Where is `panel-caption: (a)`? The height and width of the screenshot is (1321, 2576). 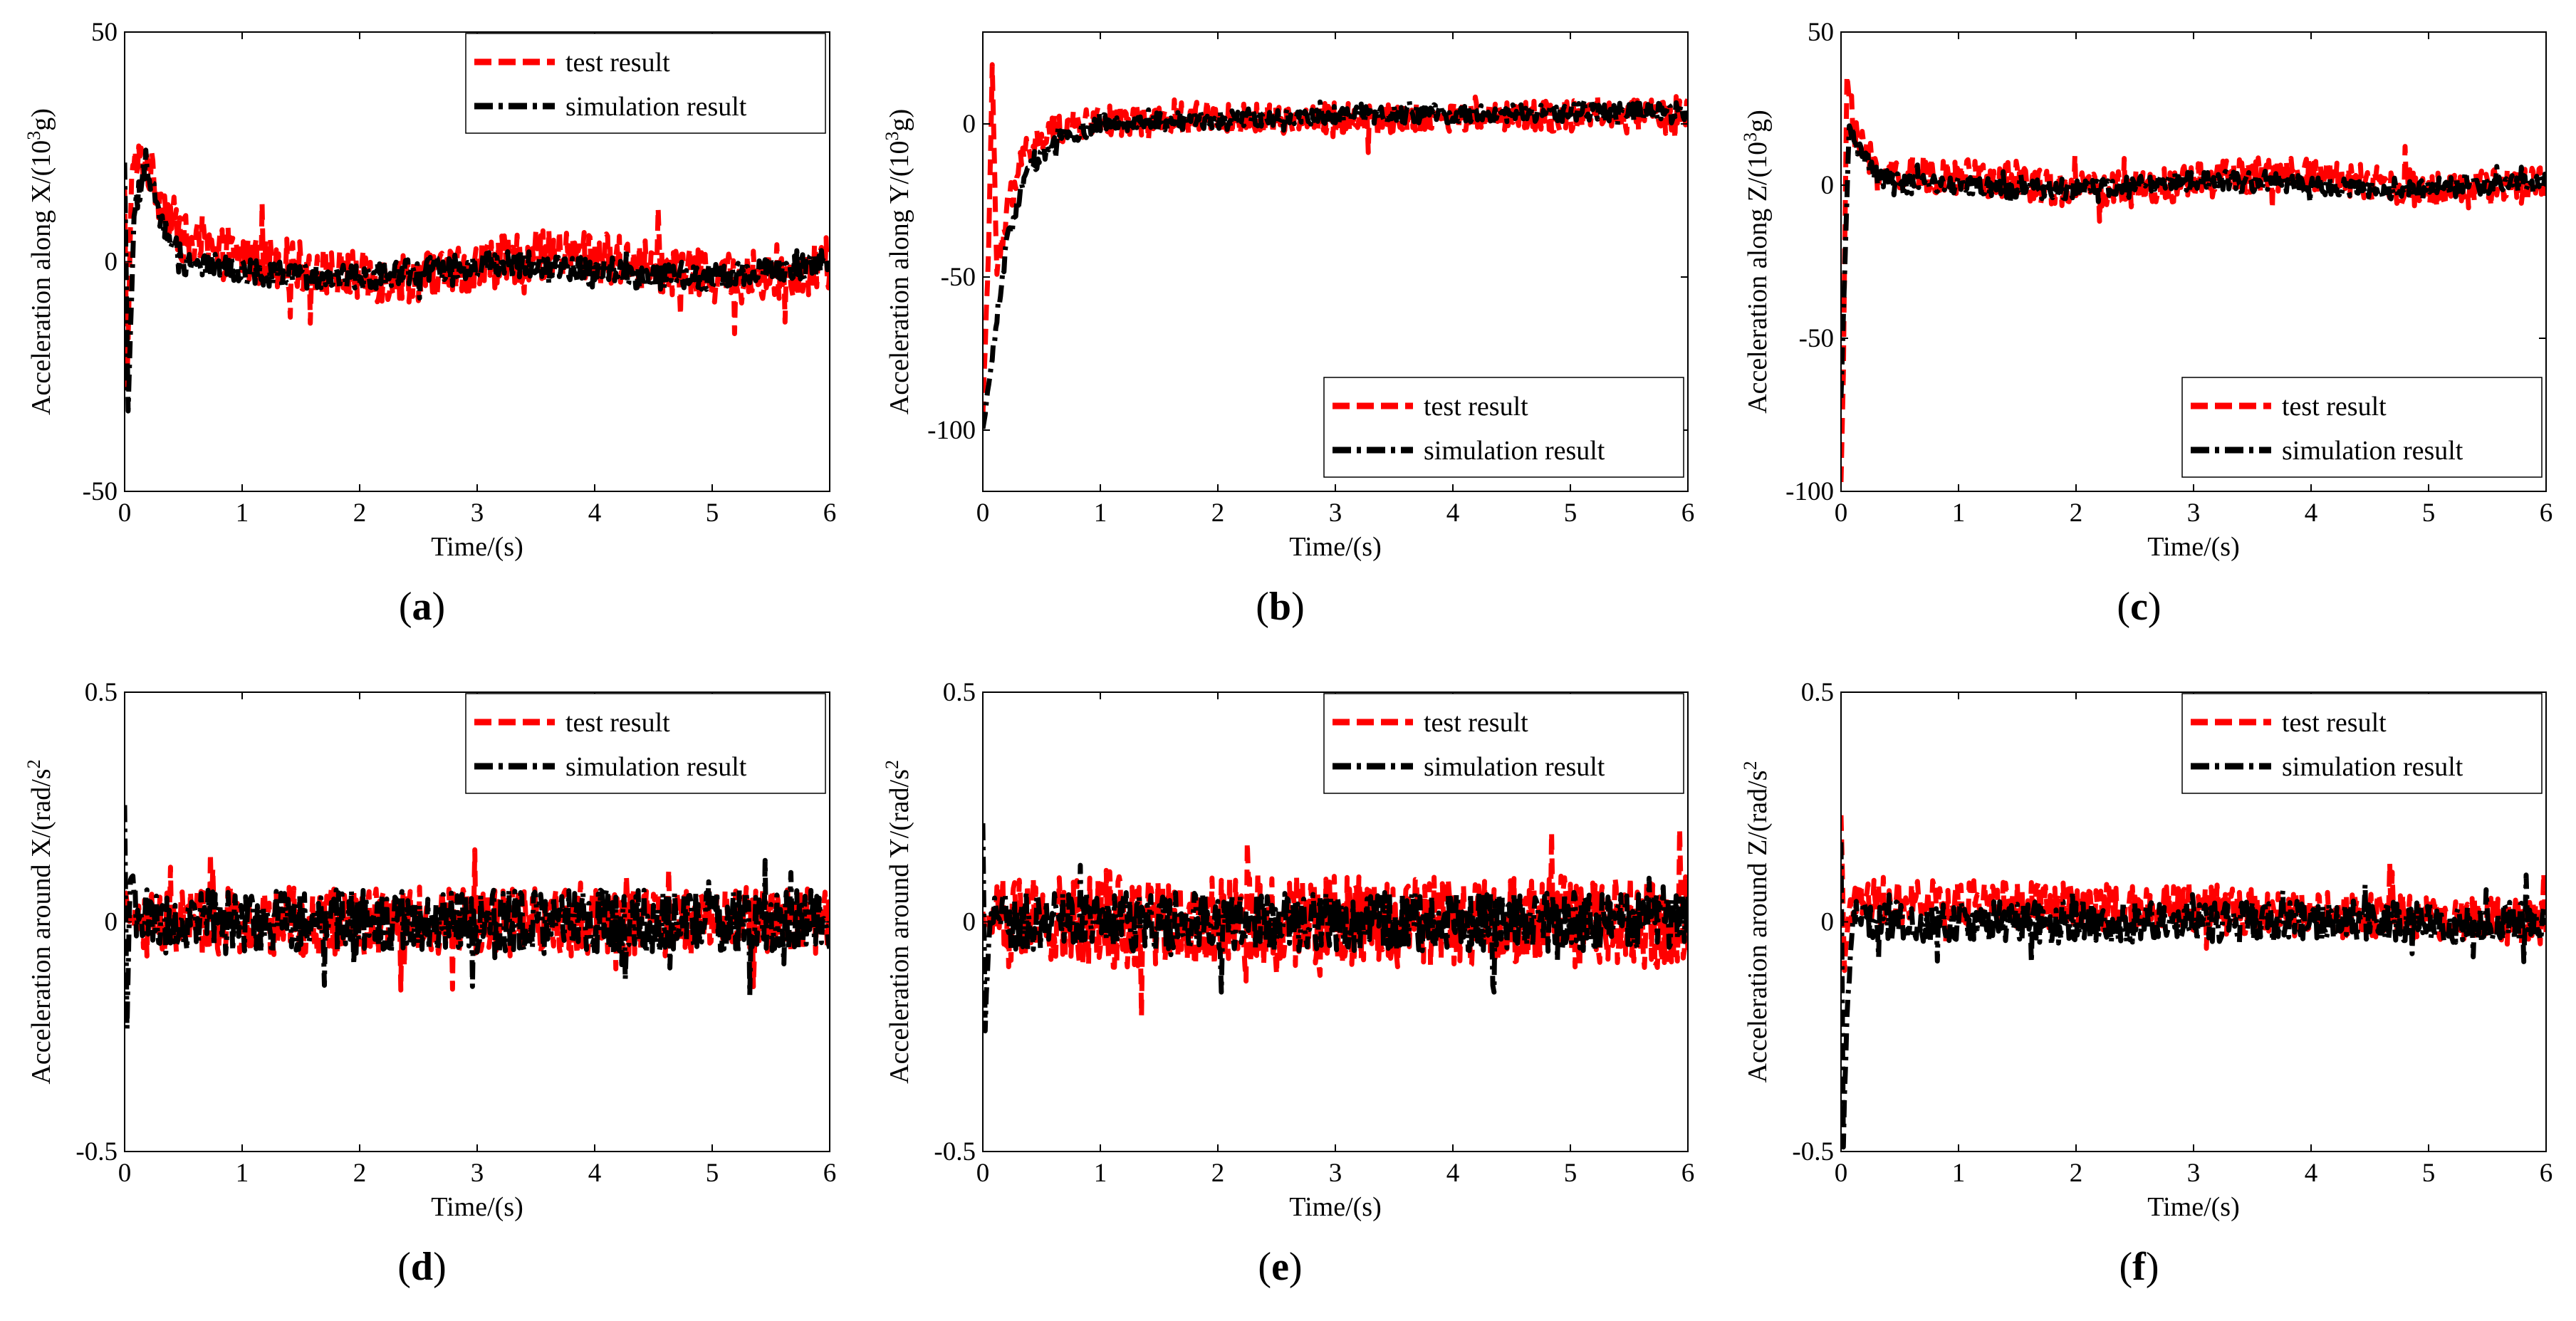
panel-caption: (a) is located at coordinates (422, 607).